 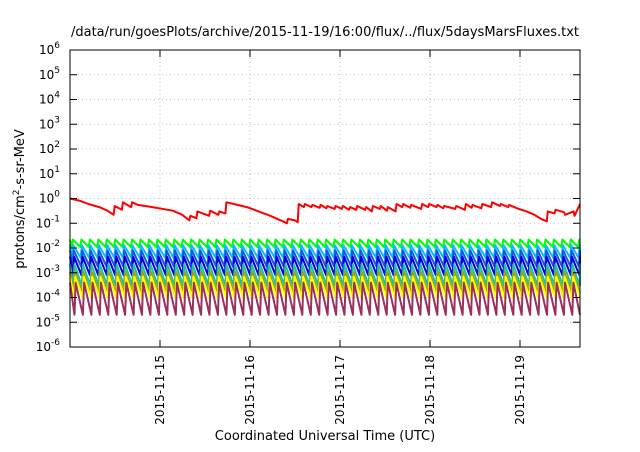 I want to click on y-tick-label: 10⁻¹, so click(x=48, y=222).